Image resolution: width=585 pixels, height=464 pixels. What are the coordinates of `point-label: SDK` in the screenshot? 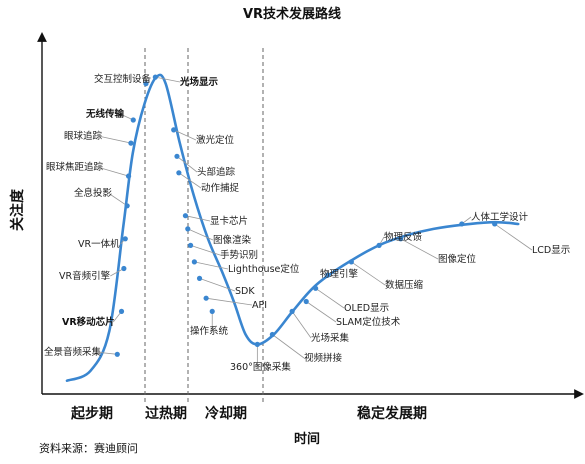 It's located at (245, 291).